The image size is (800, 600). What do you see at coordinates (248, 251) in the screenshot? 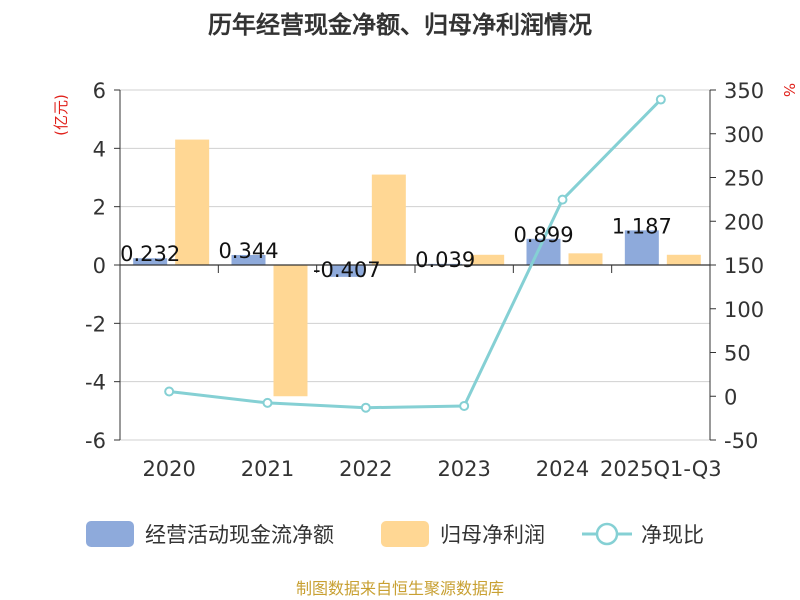
I see `data-label-cashflow: 0.344` at bounding box center [248, 251].